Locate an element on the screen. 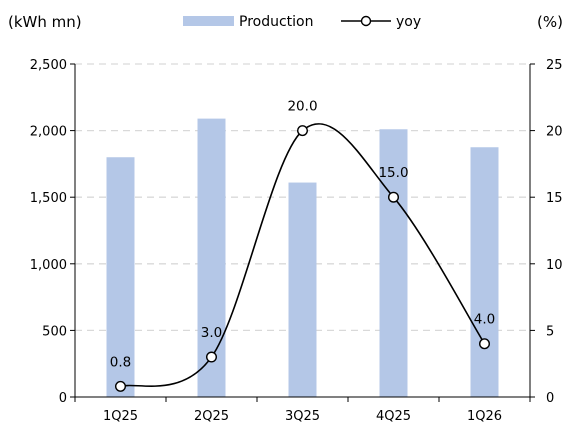  right-axis-tick-label: 20 is located at coordinates (554, 132).